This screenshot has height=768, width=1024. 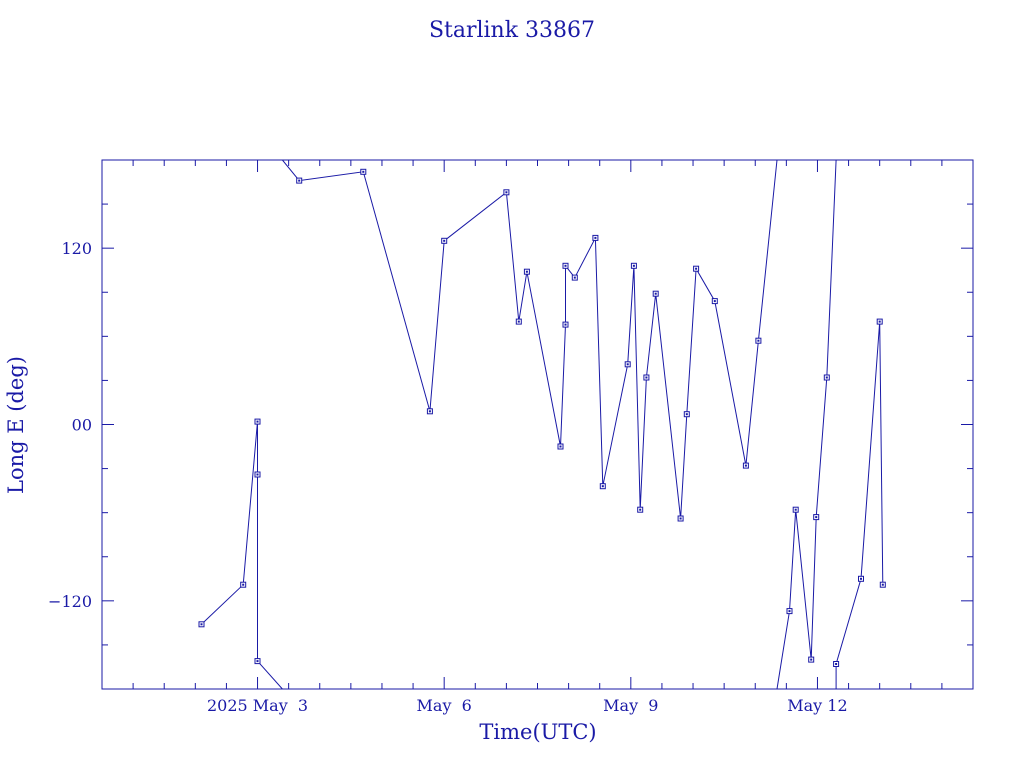 I want to click on y-tick-label: 00, so click(x=82, y=425).